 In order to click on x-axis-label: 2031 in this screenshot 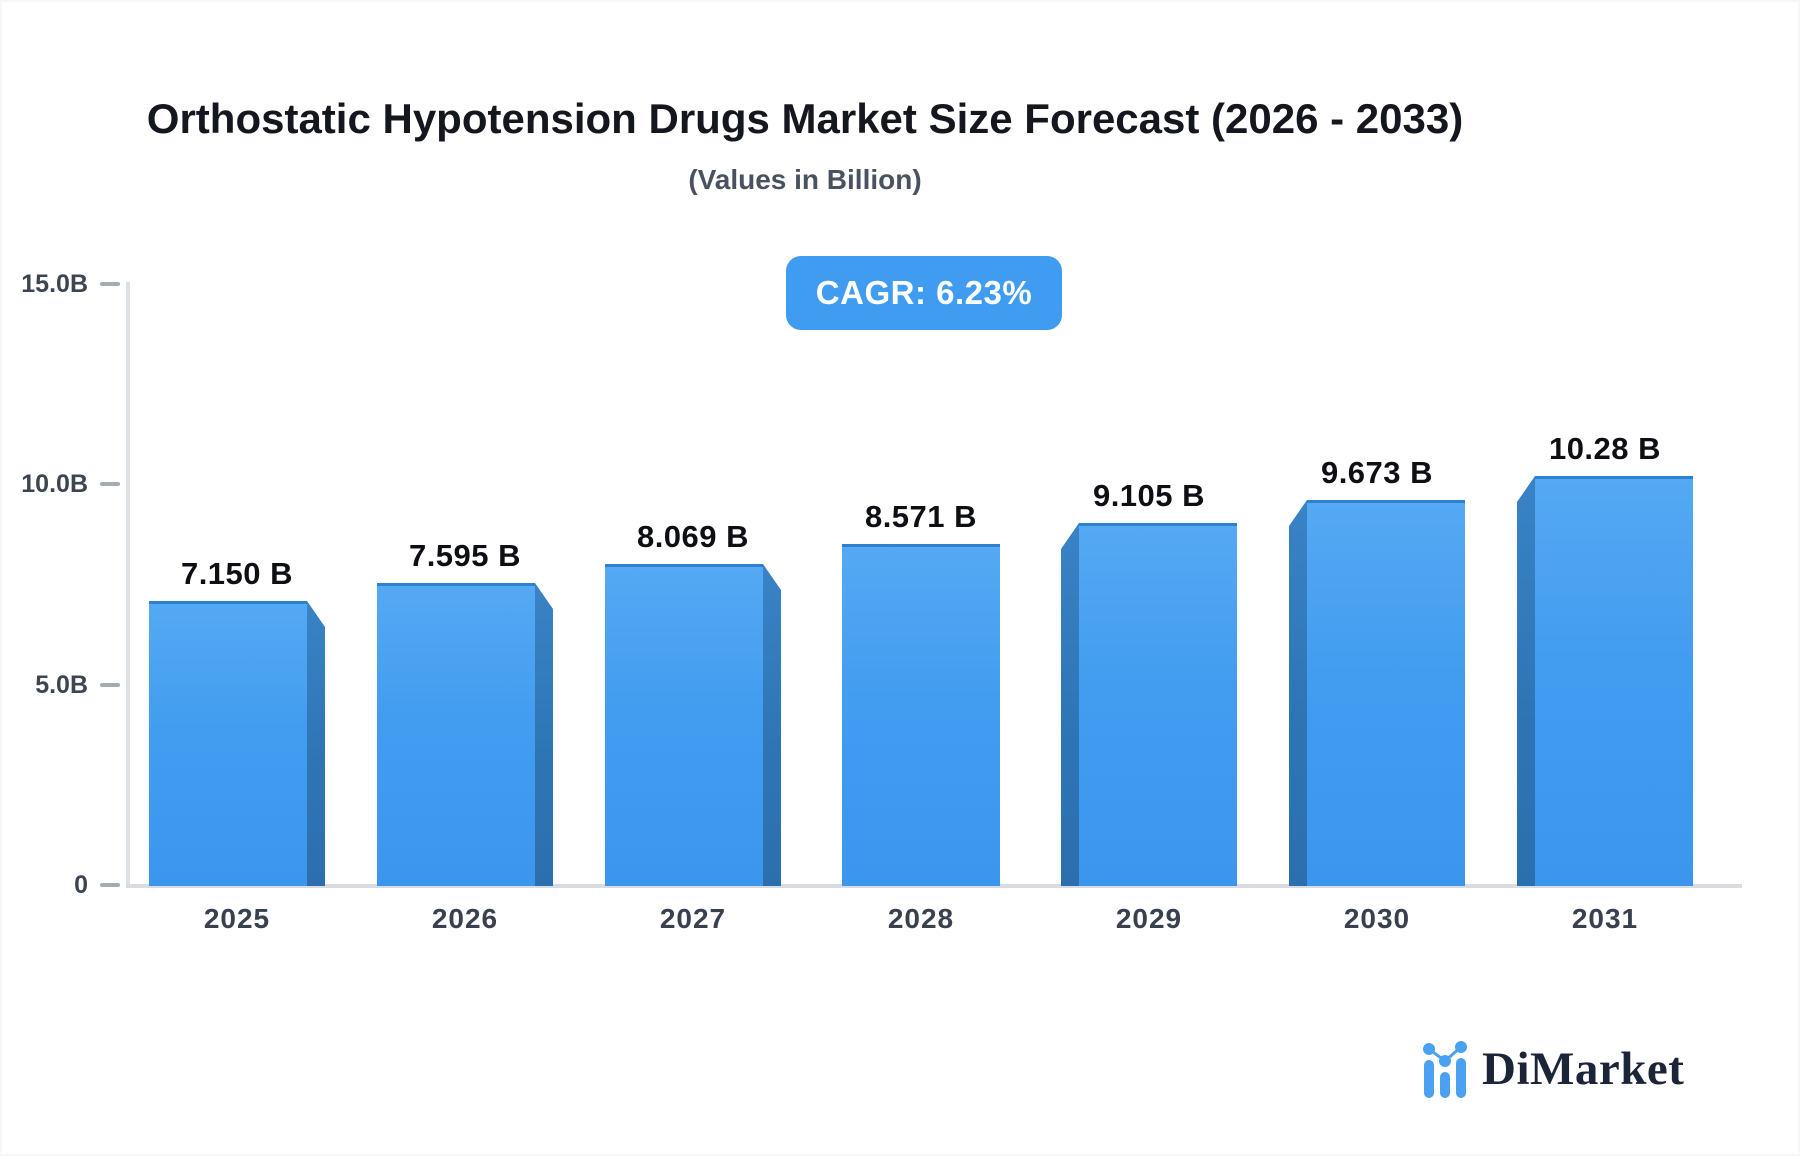, I will do `click(1605, 918)`.